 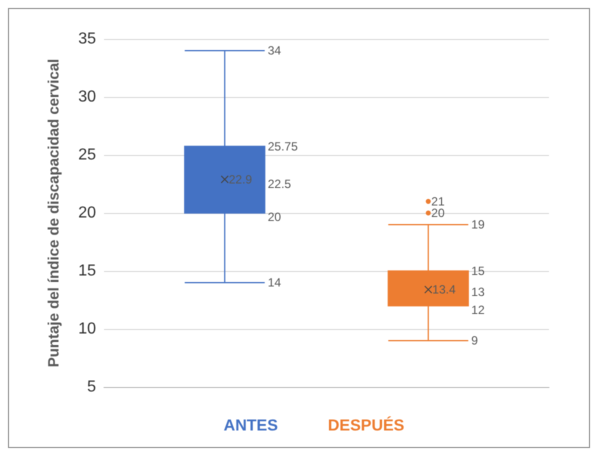 I want to click on text: DESPUÉS, so click(x=366, y=425).